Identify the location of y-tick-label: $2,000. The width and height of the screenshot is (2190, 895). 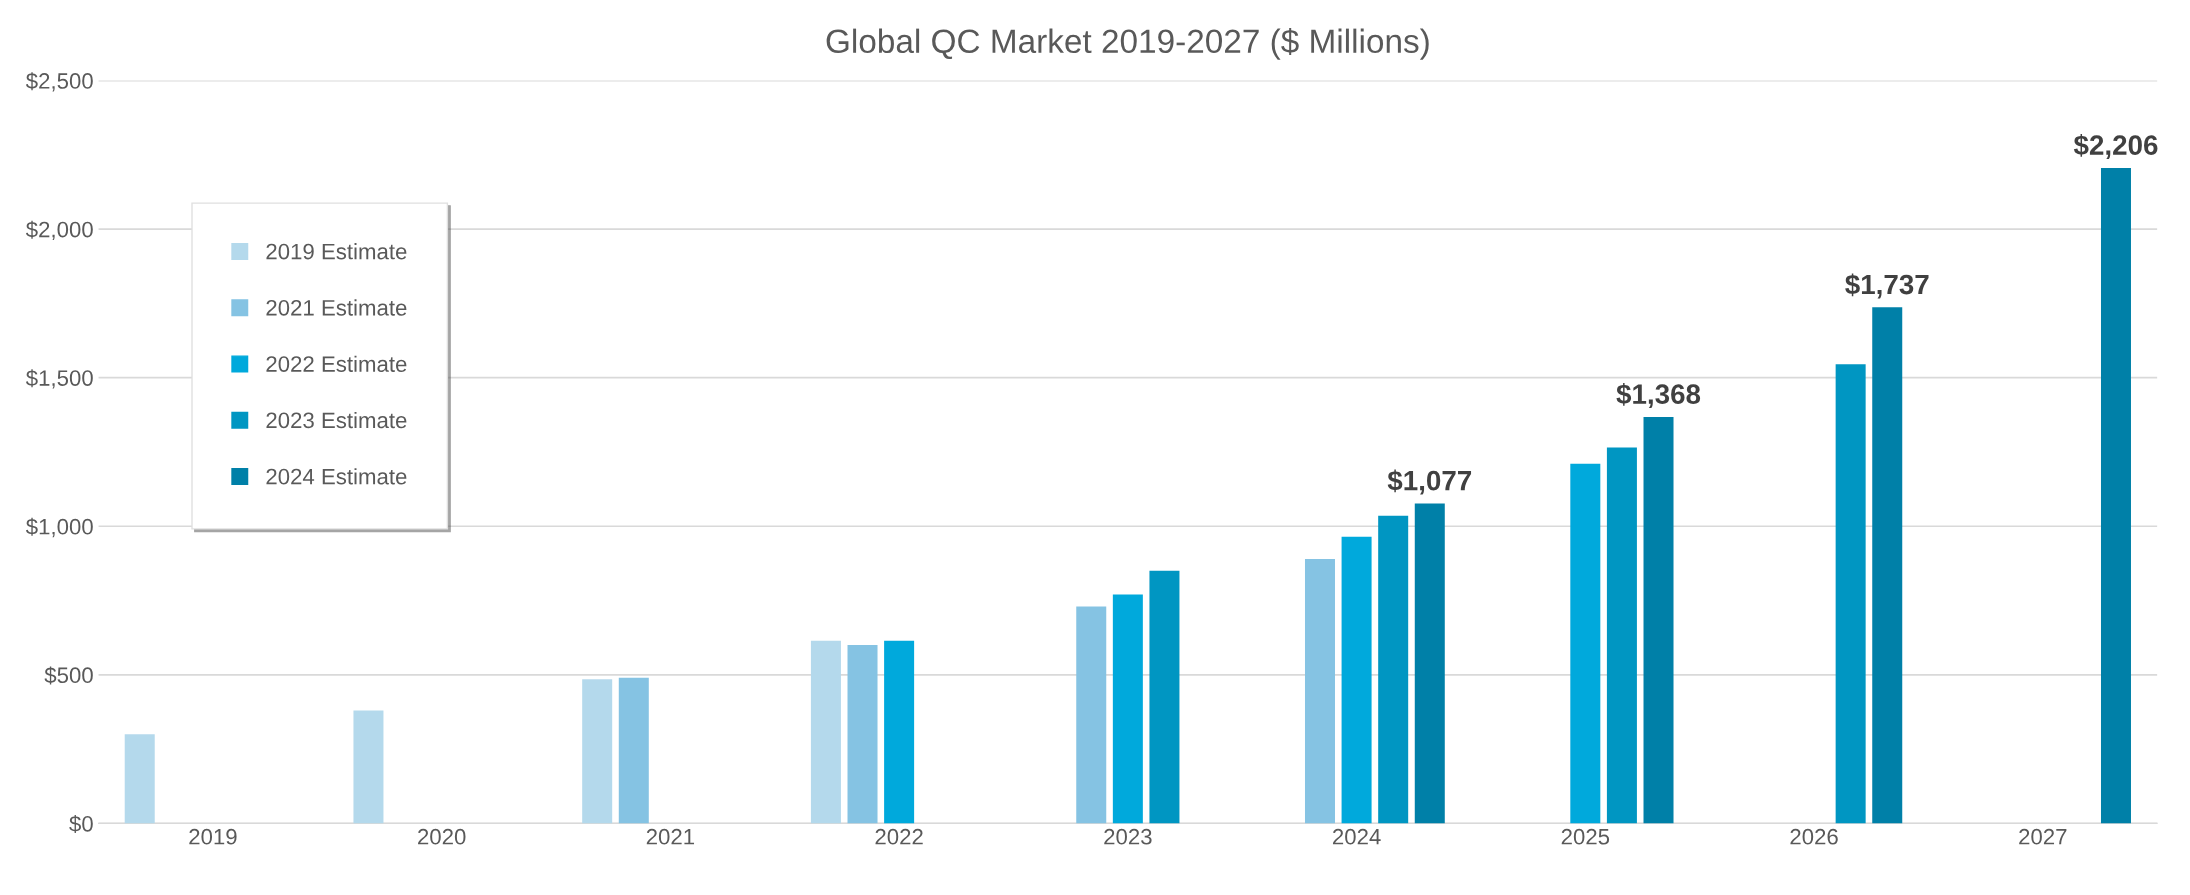
(59, 230).